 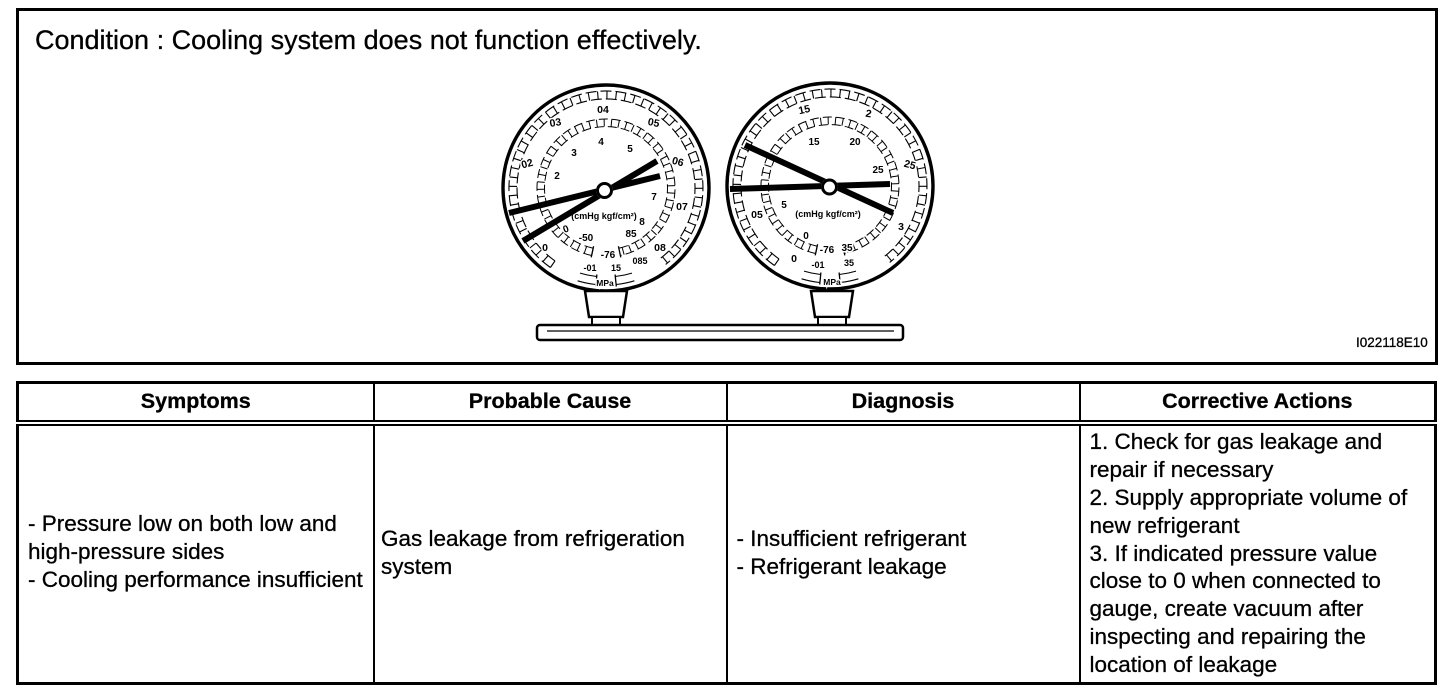 What do you see at coordinates (639, 261) in the screenshot?
I see `svg-text: 085` at bounding box center [639, 261].